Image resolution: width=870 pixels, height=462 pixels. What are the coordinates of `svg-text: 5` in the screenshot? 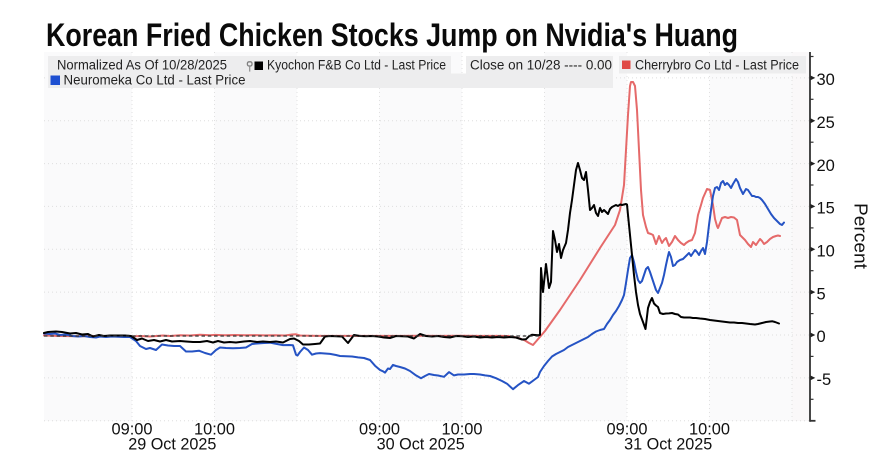 It's located at (821, 294).